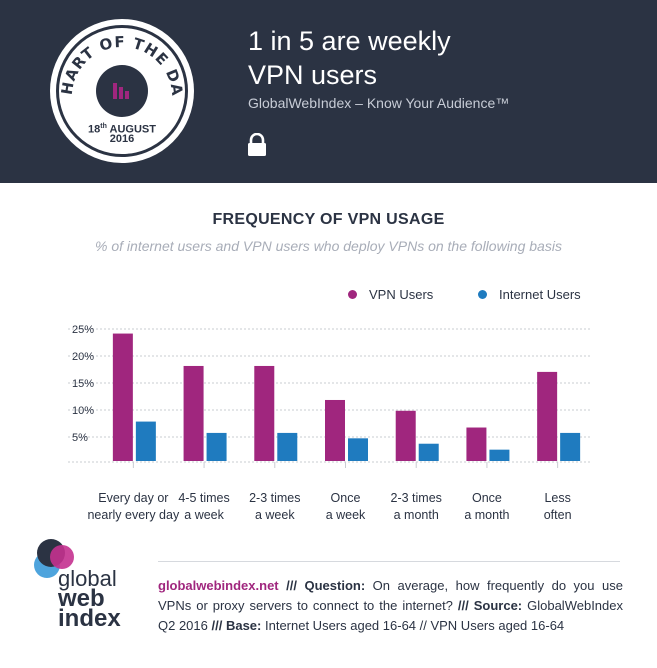 This screenshot has height=668, width=657. Describe the element at coordinates (558, 515) in the screenshot. I see `x-tick-label: often` at that location.